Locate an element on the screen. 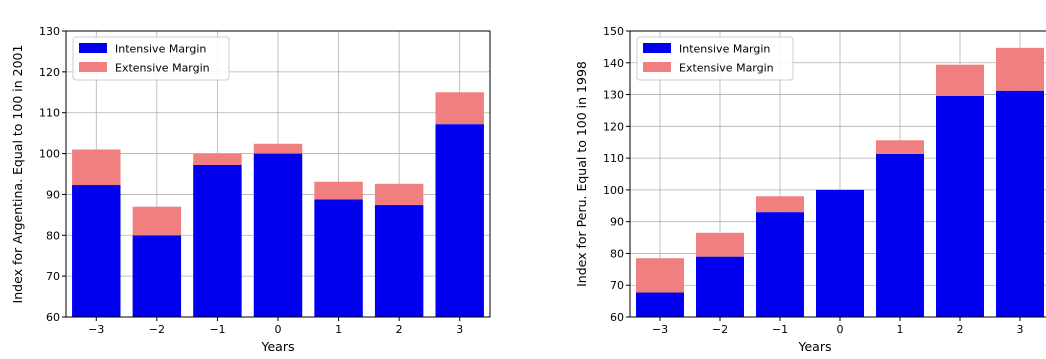 This screenshot has width=1046, height=359. y-axis-label: Index for Peru. Equal to 100 in 1998 is located at coordinates (581, 174).